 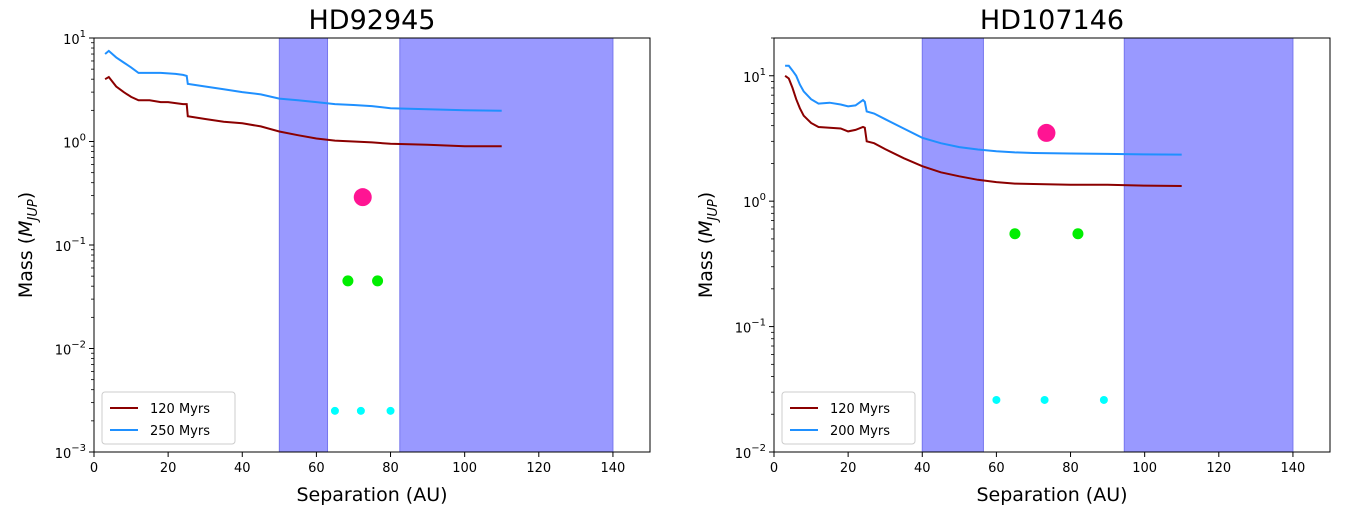 I want to click on legend: 120 Myrs 250 Myrs, so click(x=168, y=418).